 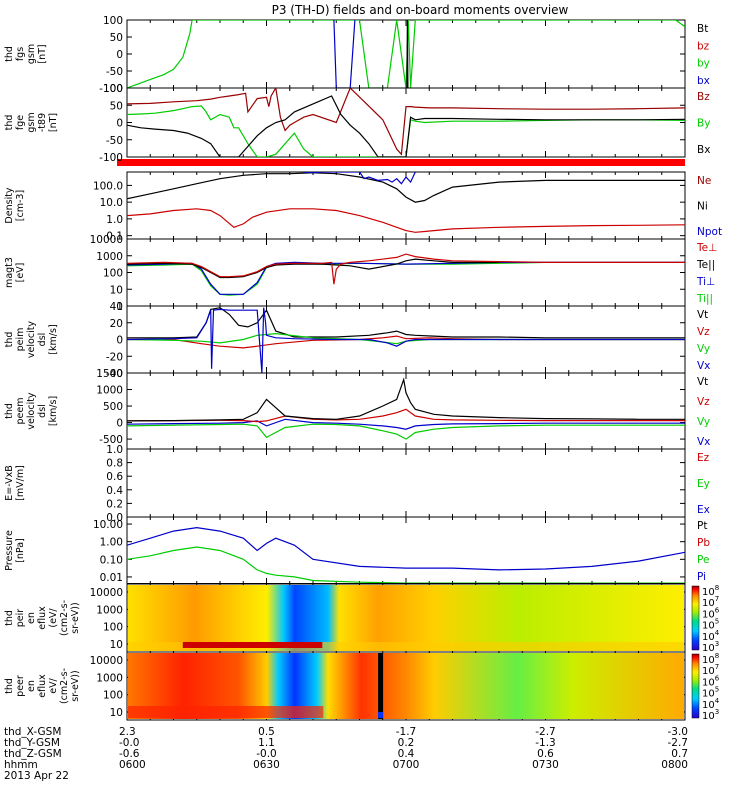 What do you see at coordinates (359, 178) in the screenshot?
I see `series-npot` at bounding box center [359, 178].